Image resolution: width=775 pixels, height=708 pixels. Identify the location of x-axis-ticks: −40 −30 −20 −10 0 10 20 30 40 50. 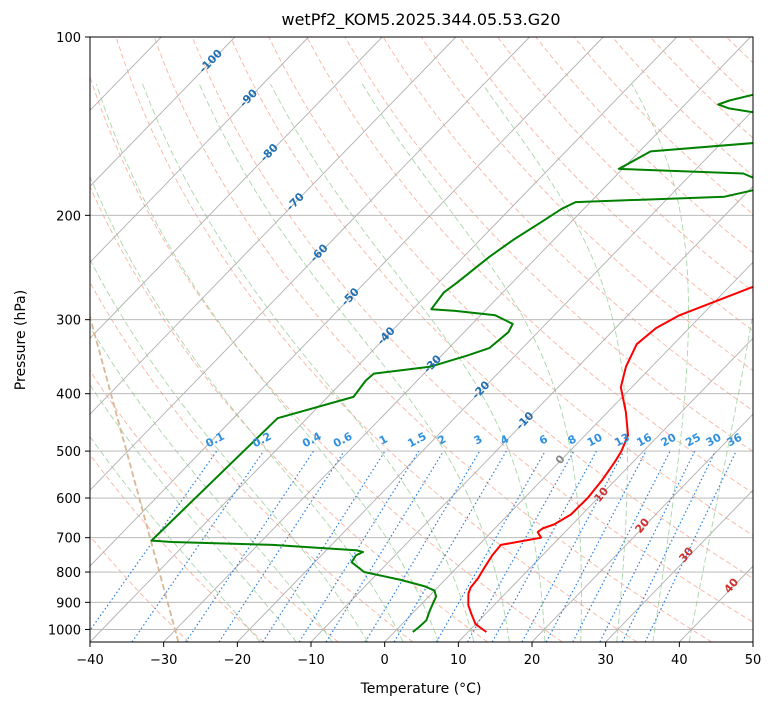
(418, 655).